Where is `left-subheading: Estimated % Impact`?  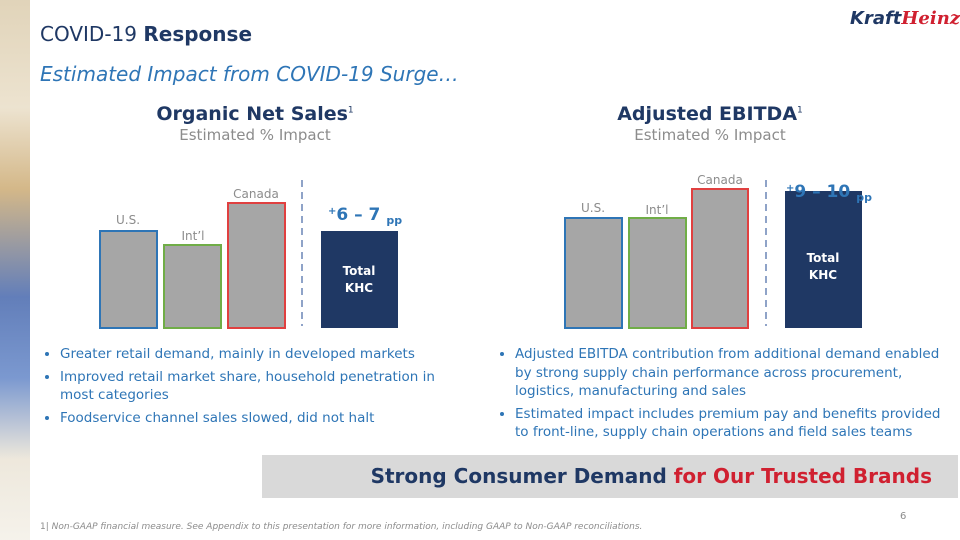 left-subheading: Estimated % Impact is located at coordinates (255, 135).